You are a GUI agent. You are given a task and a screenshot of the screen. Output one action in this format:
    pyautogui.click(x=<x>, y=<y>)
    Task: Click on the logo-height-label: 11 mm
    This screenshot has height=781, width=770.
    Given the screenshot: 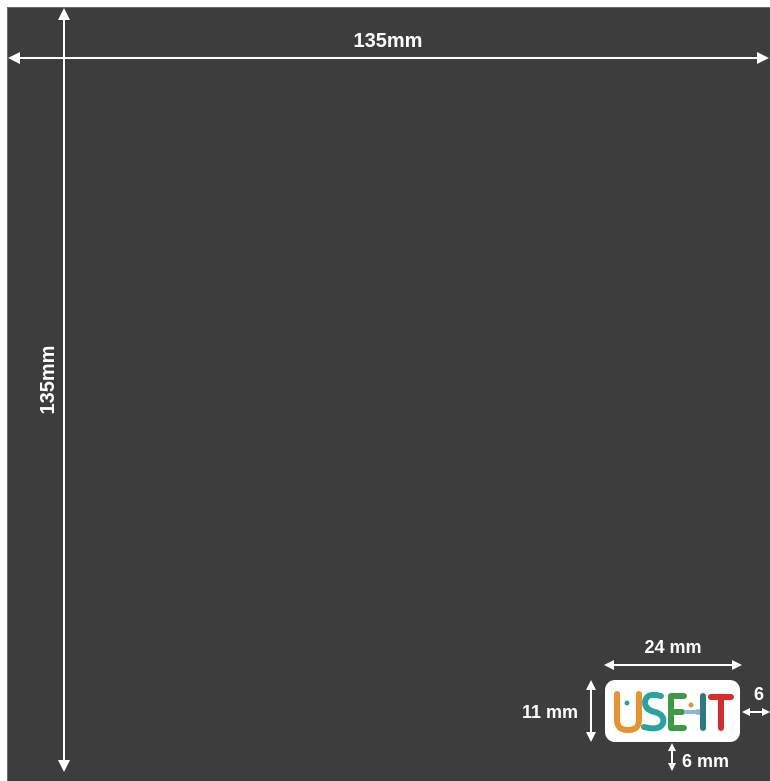 What is the action you would take?
    pyautogui.click(x=550, y=712)
    